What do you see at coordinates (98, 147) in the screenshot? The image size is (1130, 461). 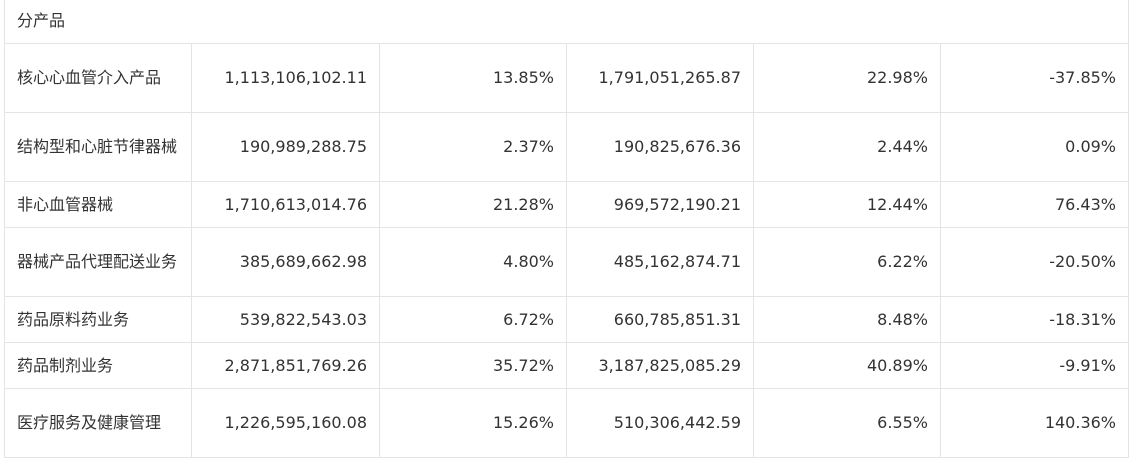 I see `product-name-cell: 结构型和心脏节律器械` at bounding box center [98, 147].